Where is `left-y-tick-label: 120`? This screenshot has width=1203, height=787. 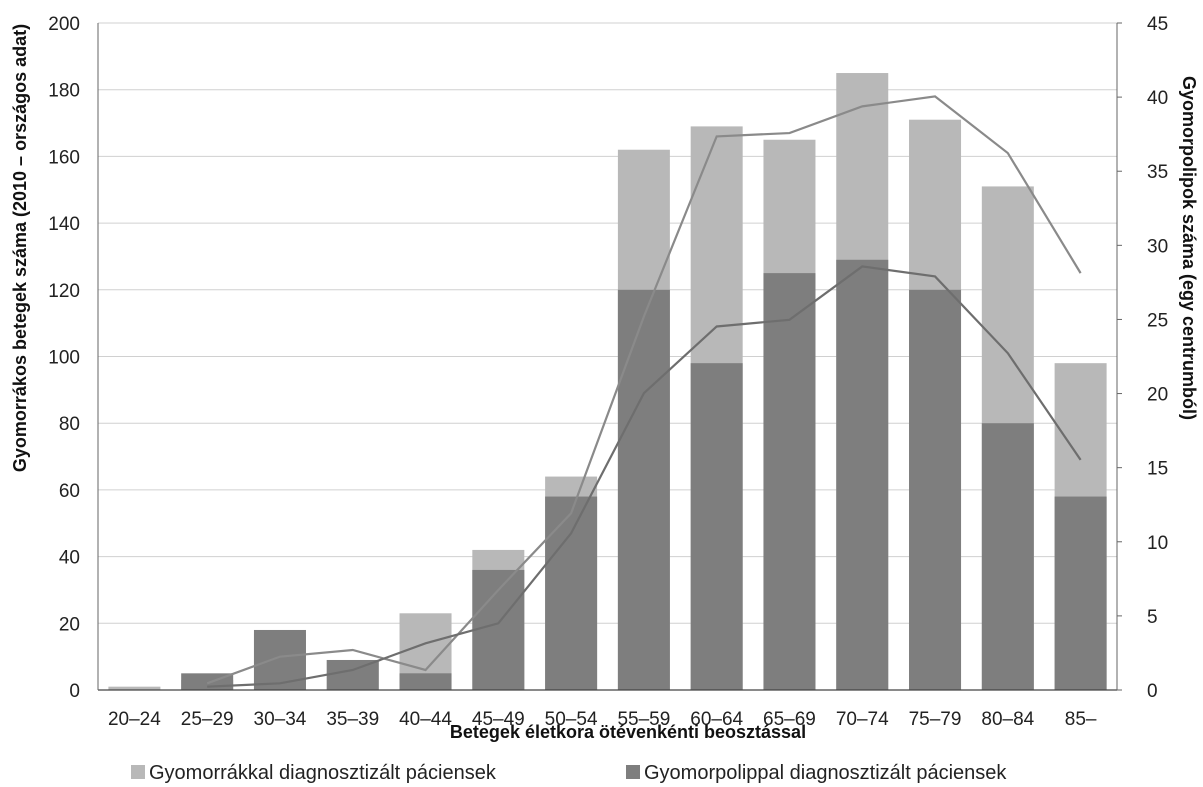 left-y-tick-label: 120 is located at coordinates (64, 291).